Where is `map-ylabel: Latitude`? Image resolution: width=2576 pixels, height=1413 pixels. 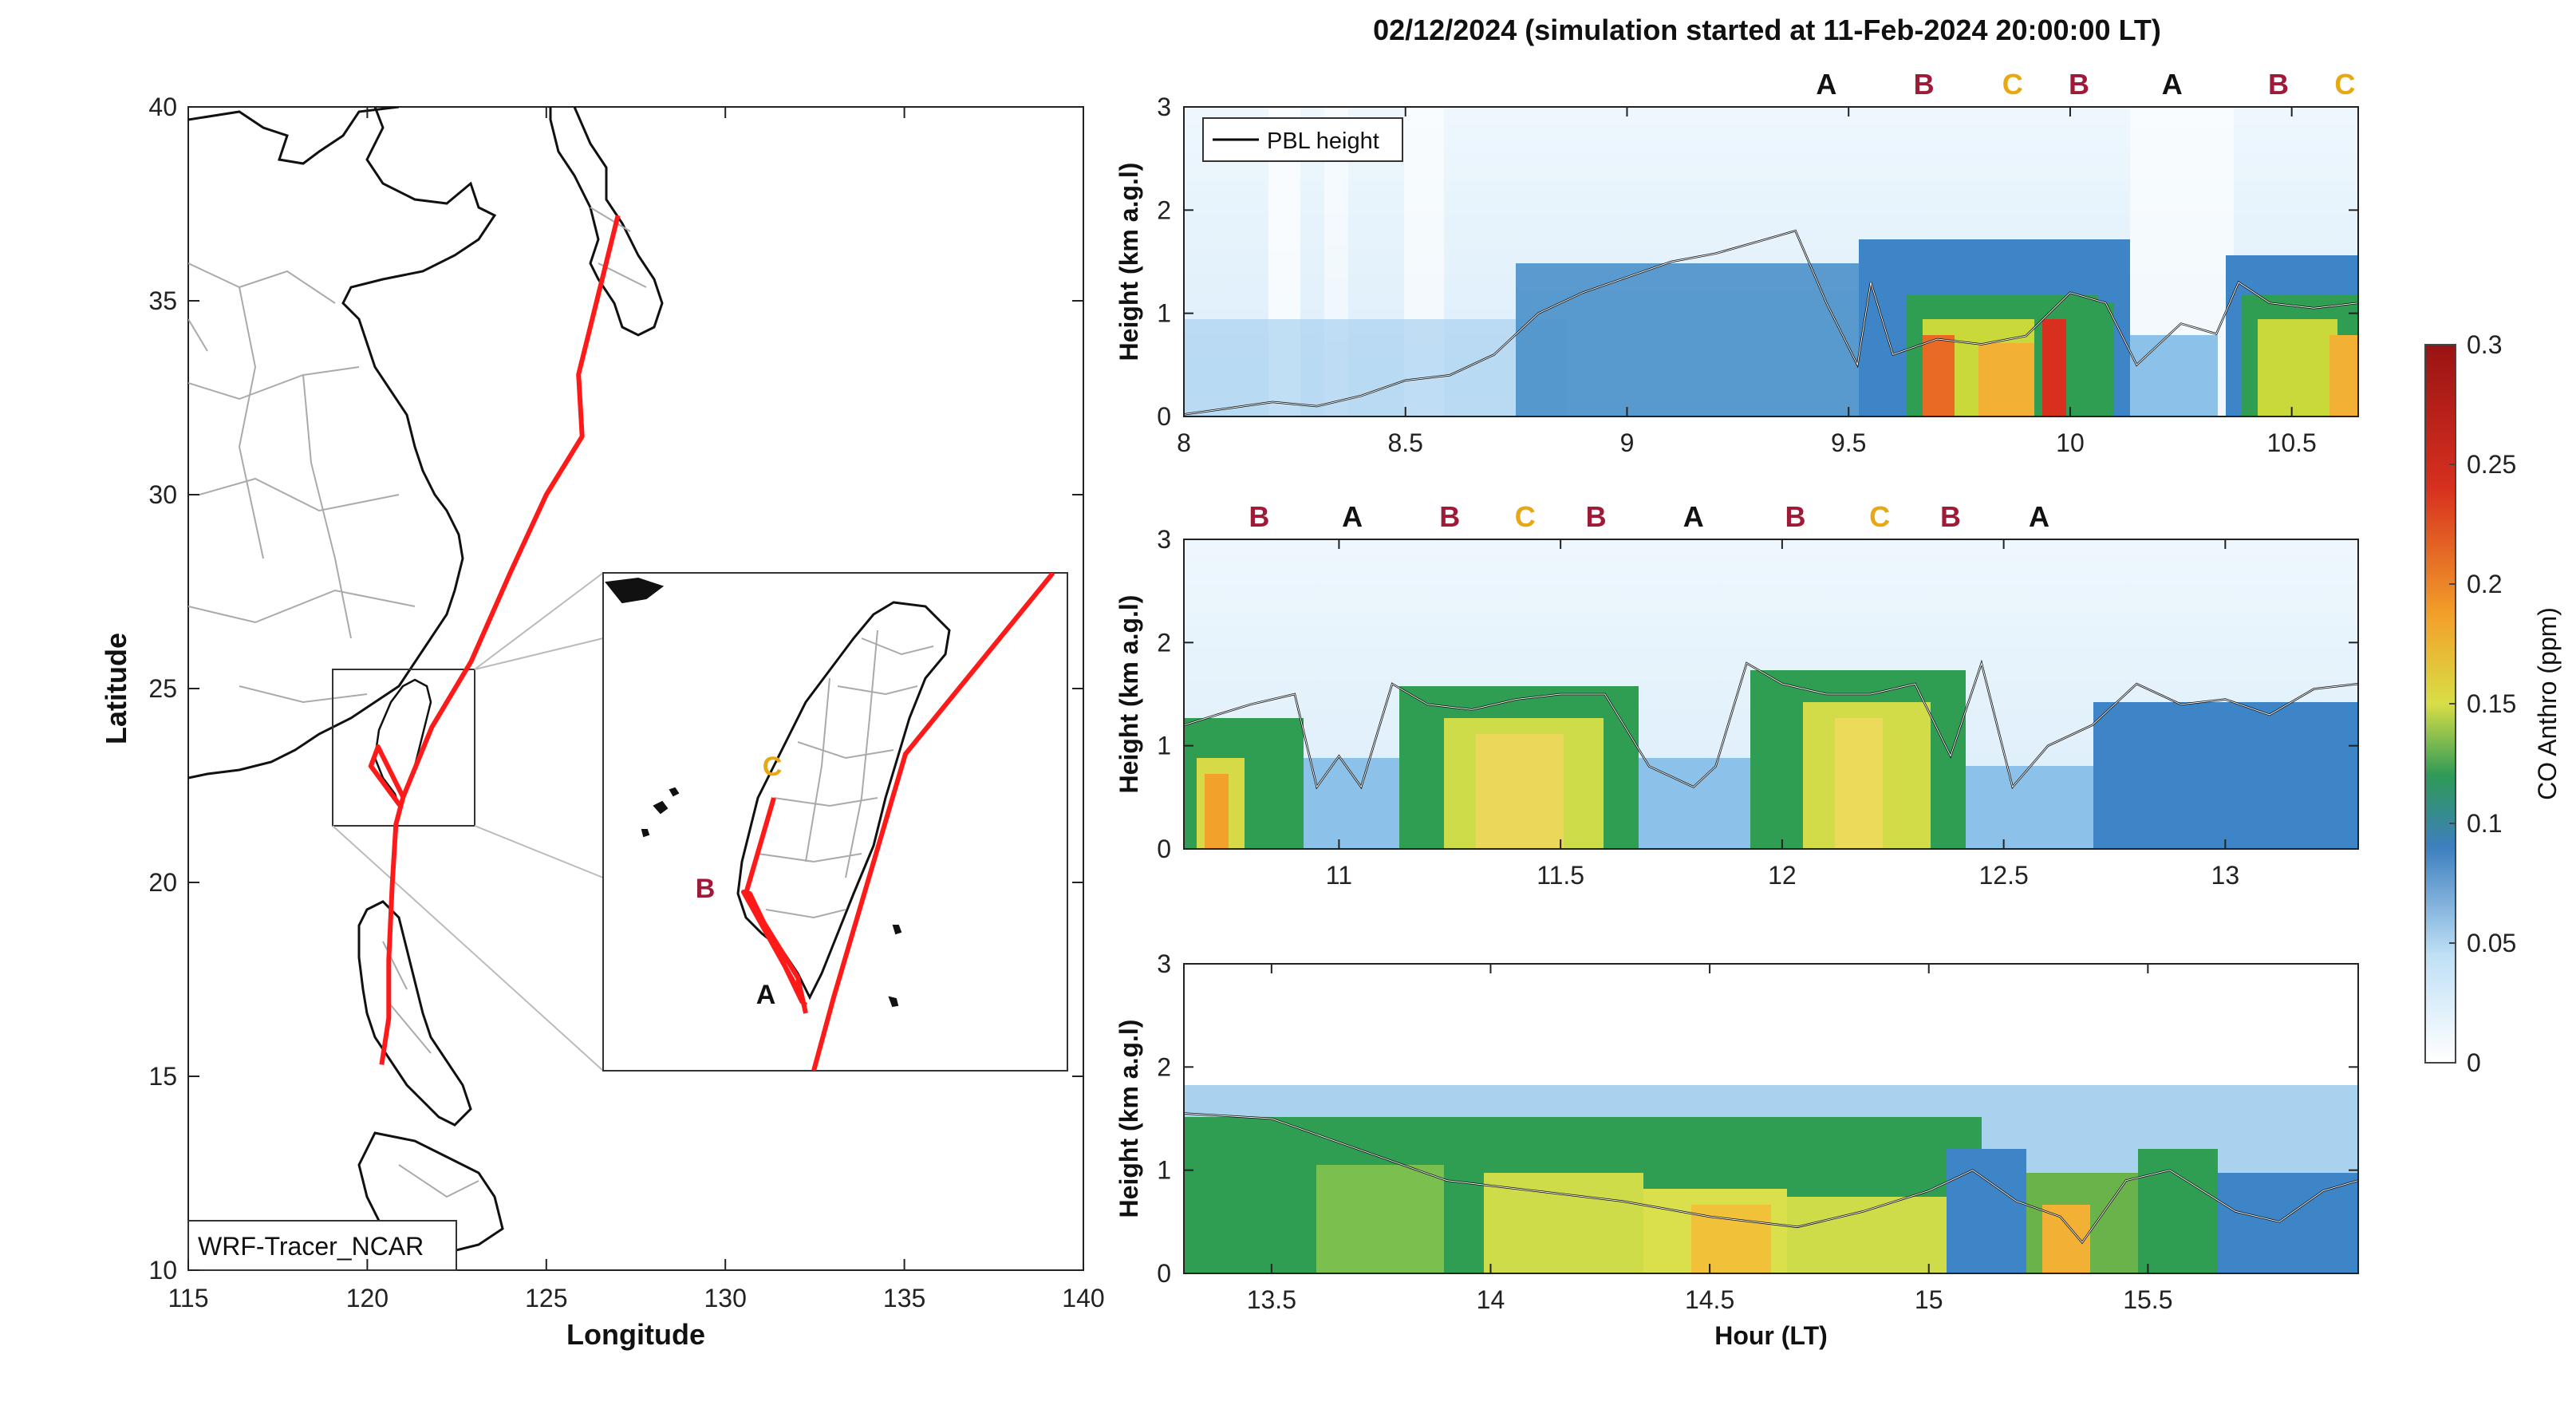 map-ylabel: Latitude is located at coordinates (116, 688).